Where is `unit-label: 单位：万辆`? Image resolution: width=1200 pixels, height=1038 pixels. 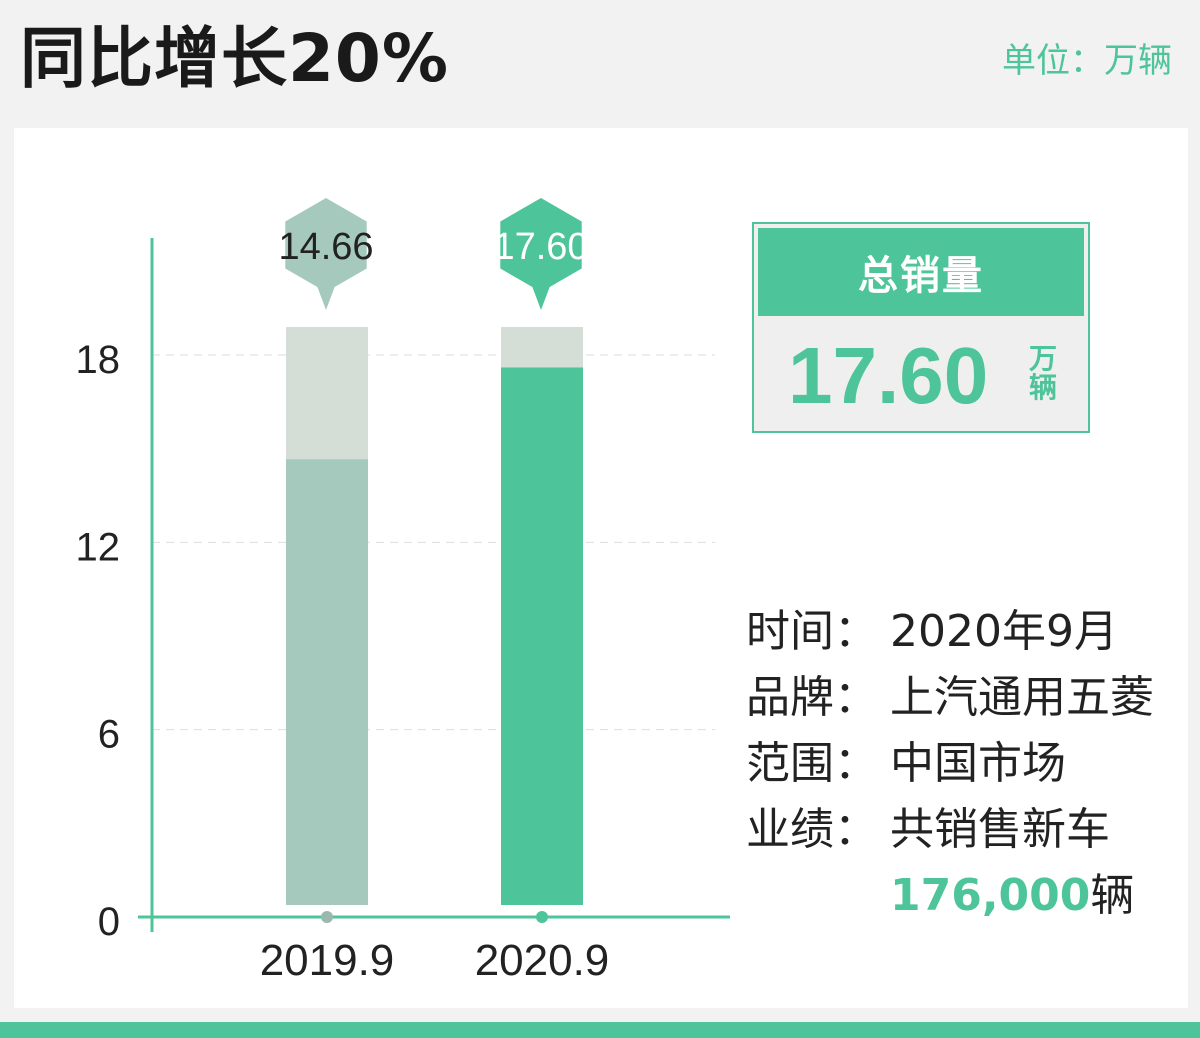
unit-label: 单位：万辆 is located at coordinates (1087, 61).